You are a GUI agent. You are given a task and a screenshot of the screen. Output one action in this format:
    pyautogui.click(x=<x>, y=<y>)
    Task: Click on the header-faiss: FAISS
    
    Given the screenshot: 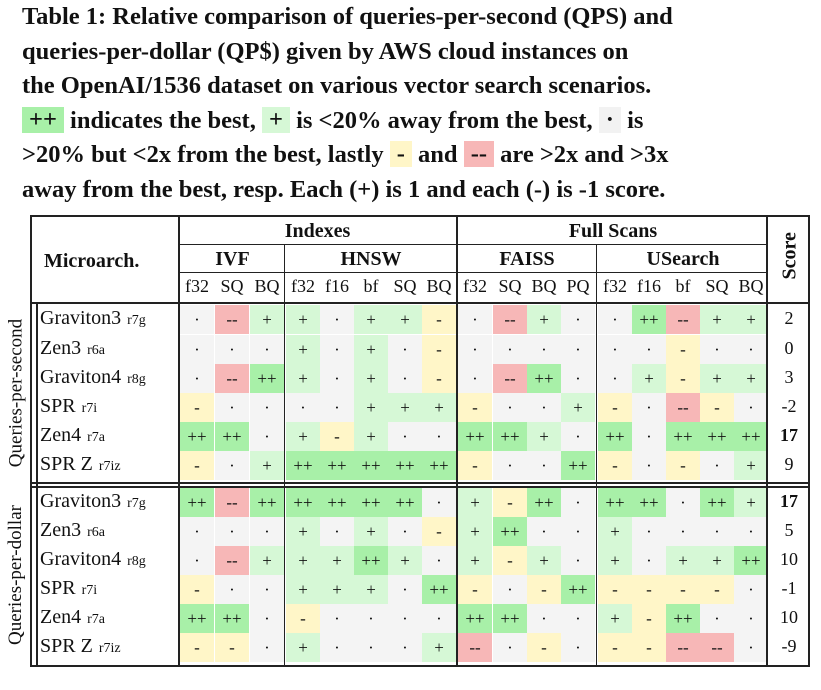 What is the action you would take?
    pyautogui.click(x=527, y=259)
    